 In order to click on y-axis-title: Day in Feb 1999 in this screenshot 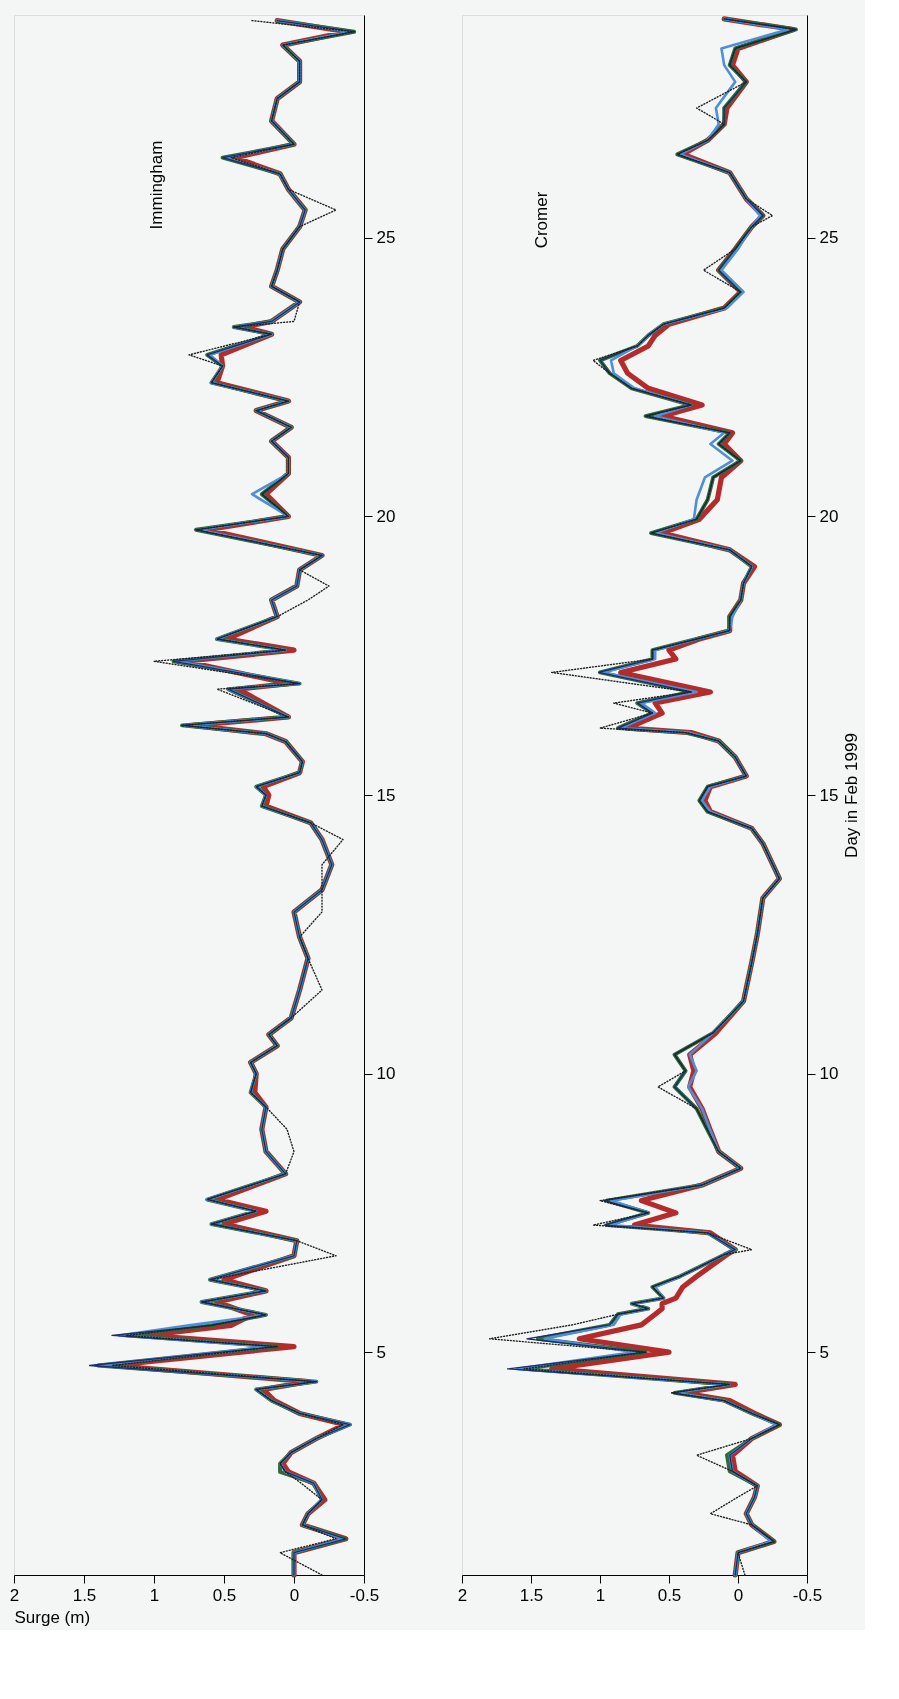, I will do `click(852, 795)`.